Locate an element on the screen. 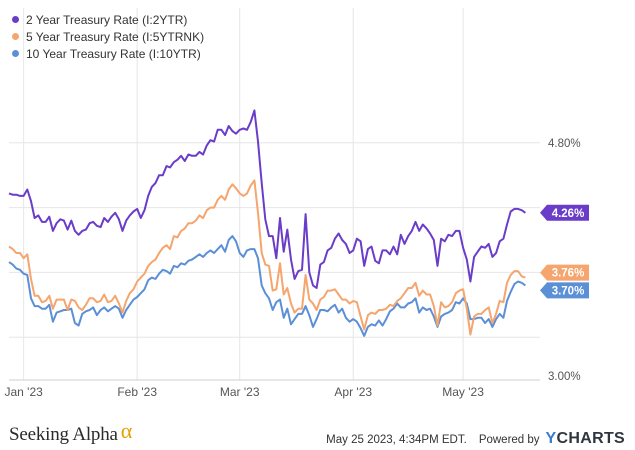 The image size is (635, 450). seeking-alpha-logo: Seeking Alpha α is located at coordinates (71, 432).